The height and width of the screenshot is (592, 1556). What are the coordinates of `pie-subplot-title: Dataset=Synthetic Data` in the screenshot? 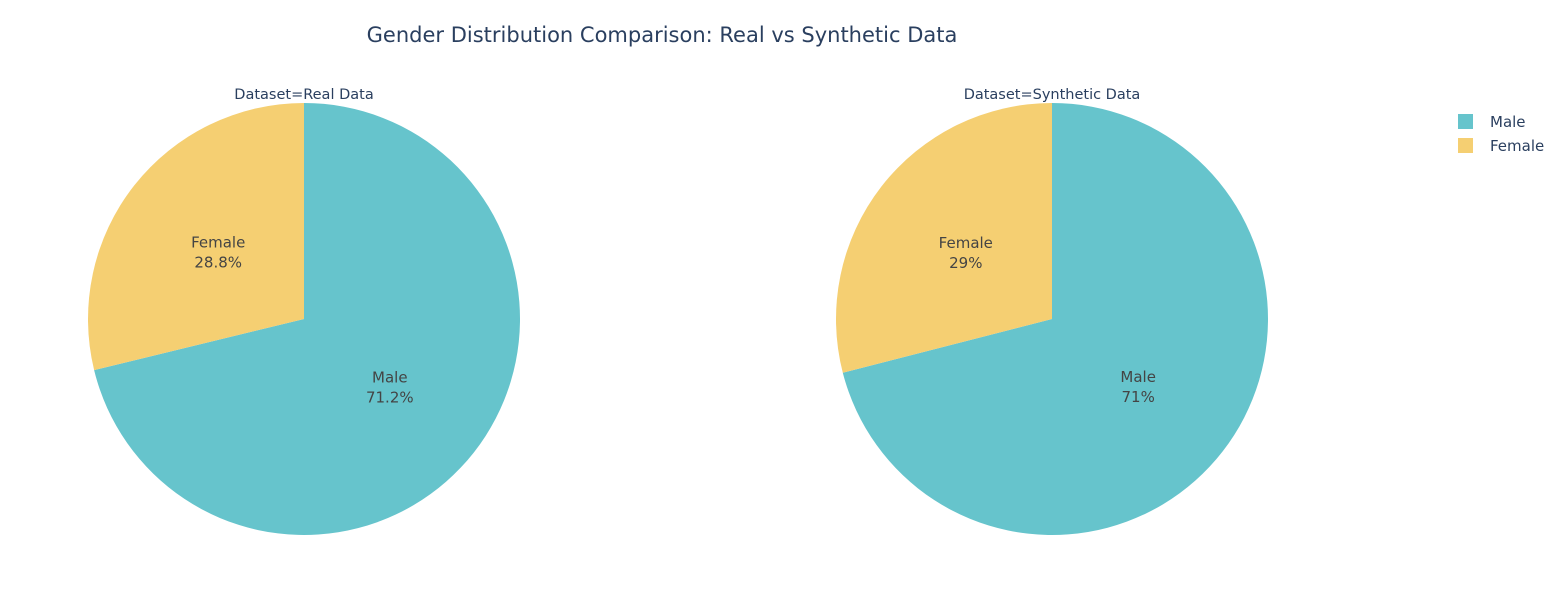 It's located at (1052, 95).